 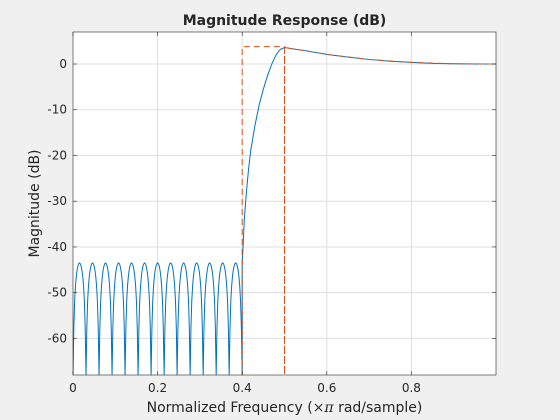 What do you see at coordinates (324, 408) in the screenshot?
I see `x-axis-label-symbol: ×π` at bounding box center [324, 408].